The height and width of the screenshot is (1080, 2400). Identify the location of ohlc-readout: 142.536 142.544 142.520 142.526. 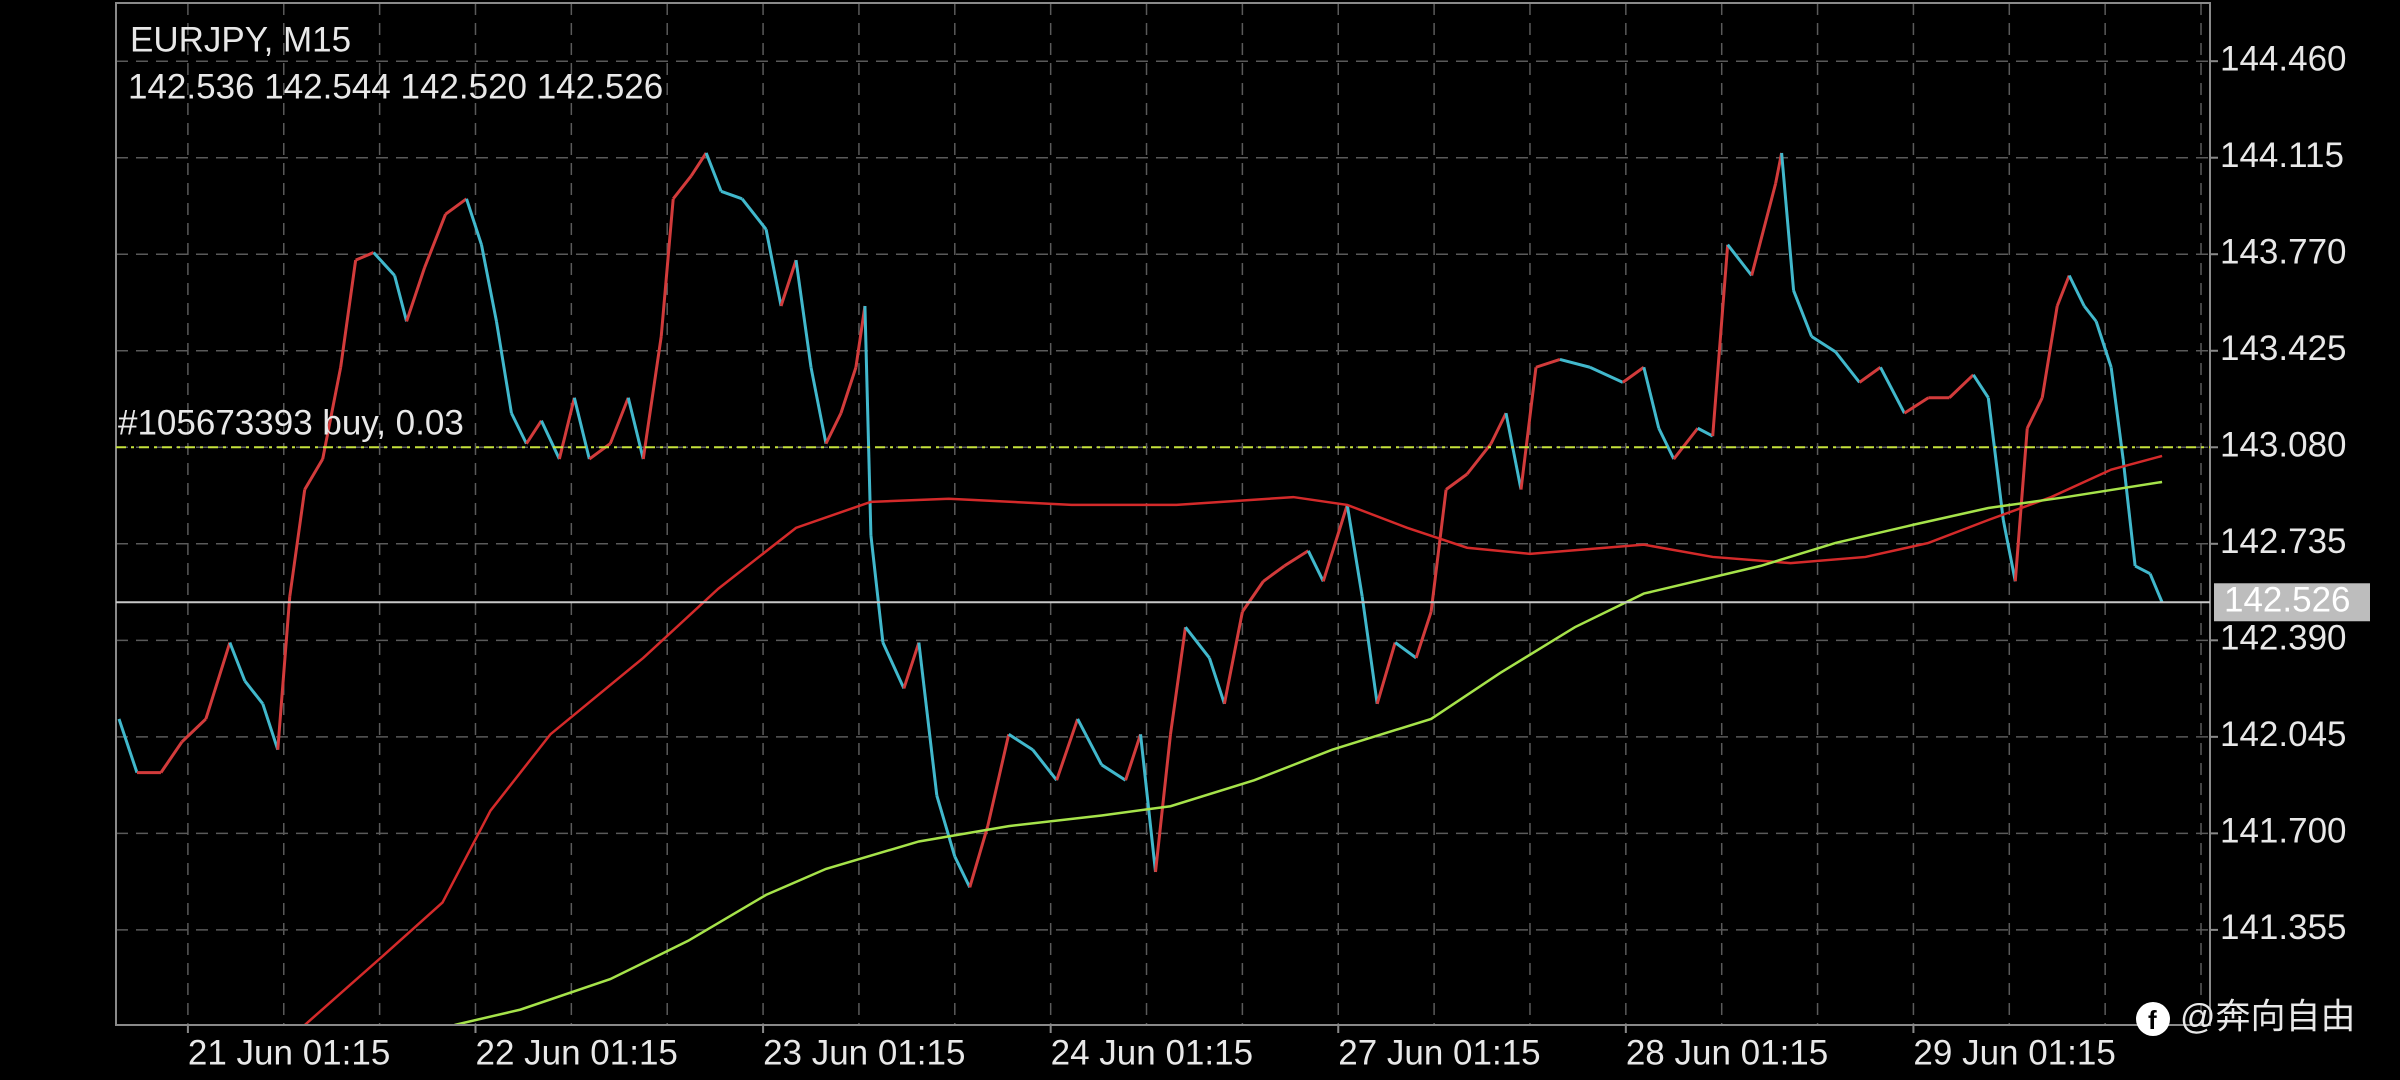
(395, 86).